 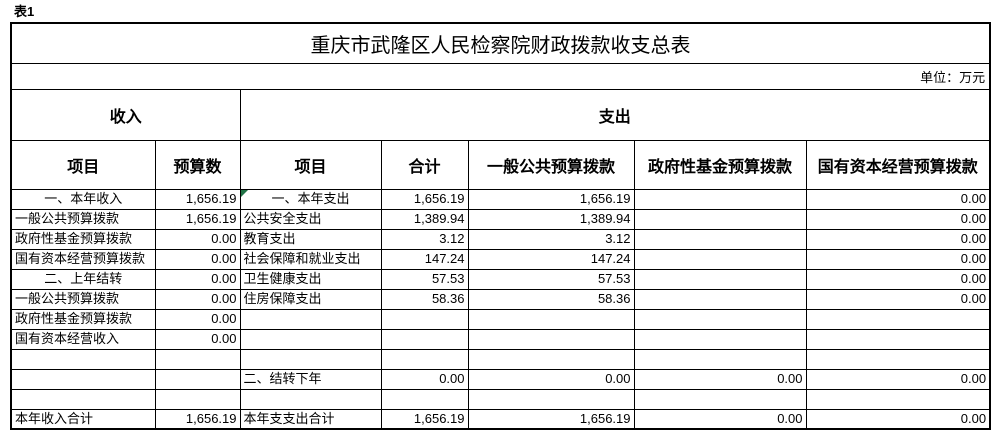 I want to click on section-header-row: 收入 支出, so click(x=500, y=114).